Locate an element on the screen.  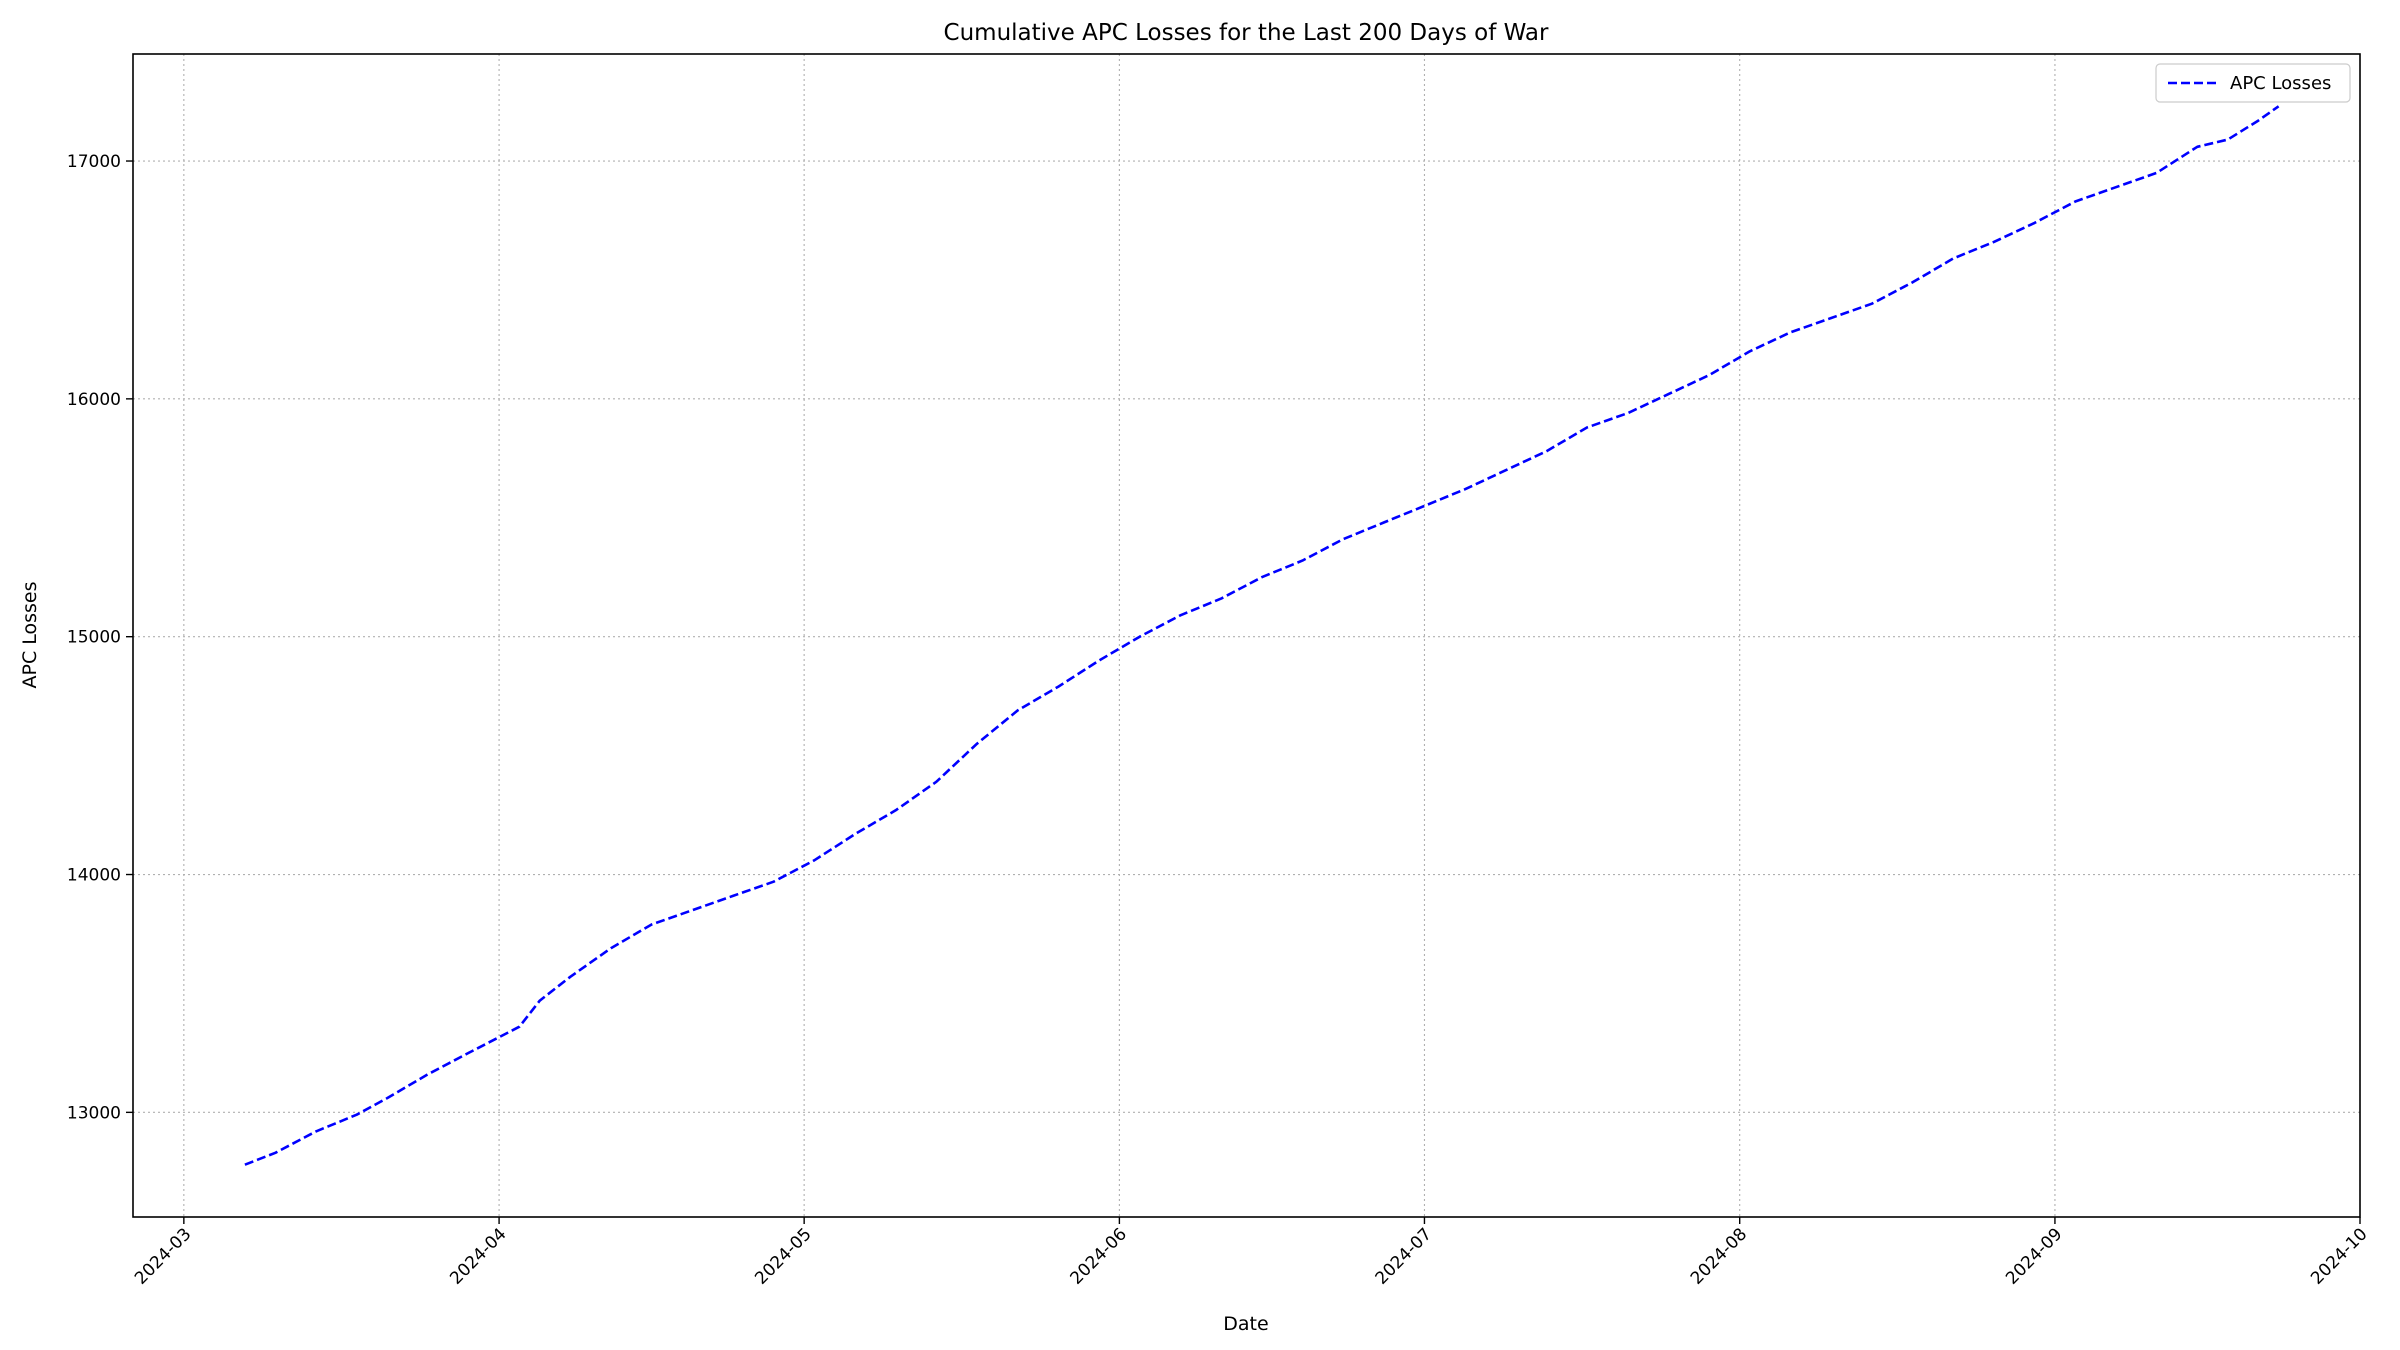
y-axis: 13000 14000 15000 16000 17000 is located at coordinates (100, 637).